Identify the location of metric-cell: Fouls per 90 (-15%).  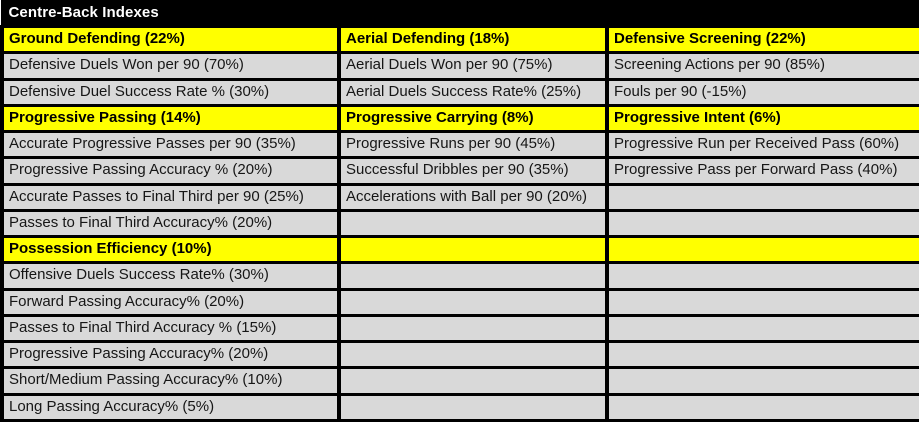
(761, 92).